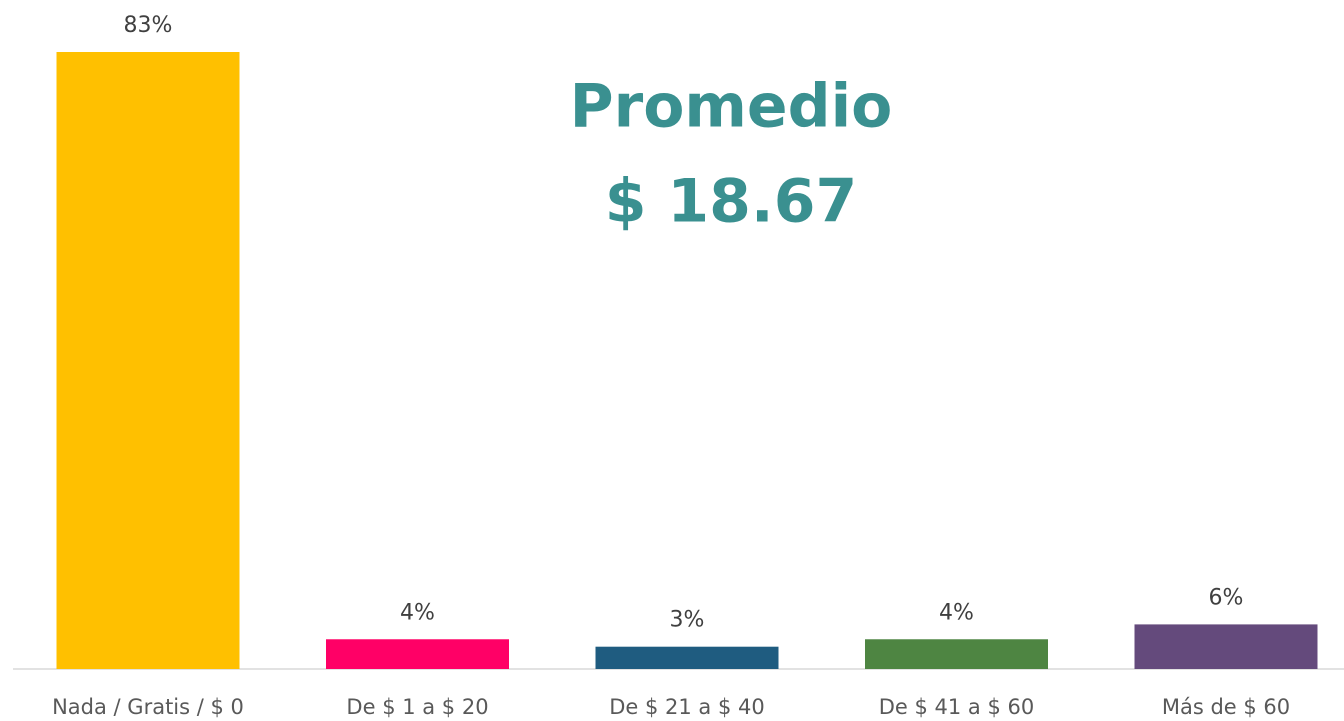 The image size is (1344, 721). Describe the element at coordinates (417, 707) in the screenshot. I see `x-tick-label: De $ 1 a $ 20` at that location.